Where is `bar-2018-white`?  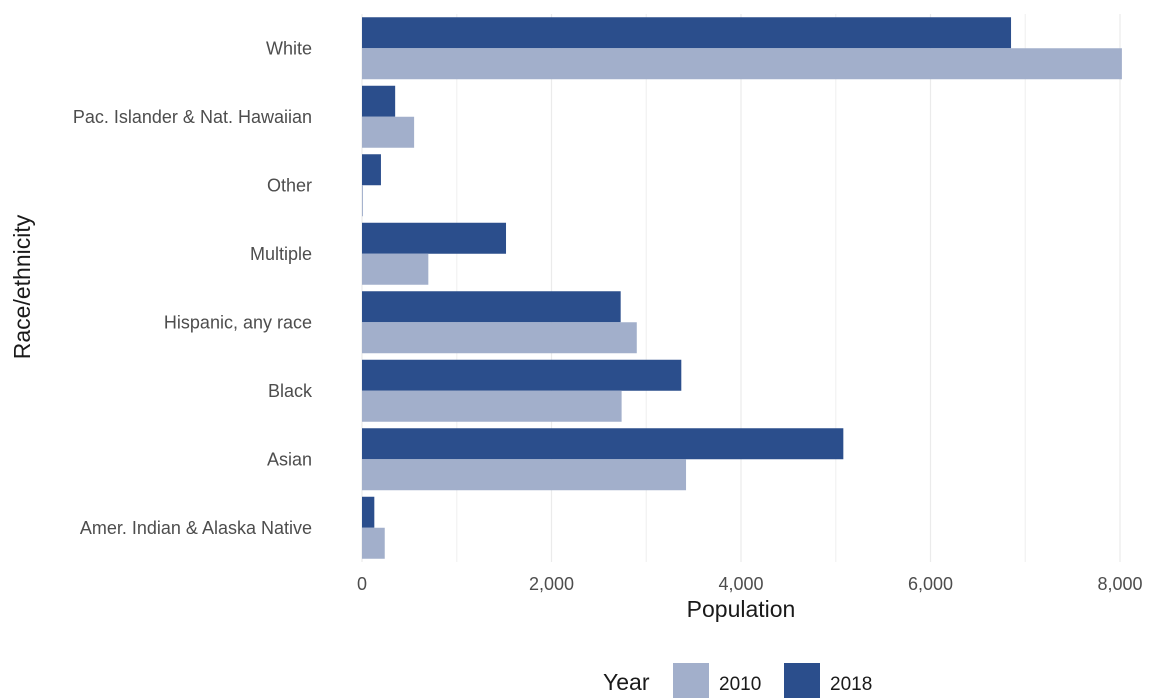 bar-2018-white is located at coordinates (687, 33).